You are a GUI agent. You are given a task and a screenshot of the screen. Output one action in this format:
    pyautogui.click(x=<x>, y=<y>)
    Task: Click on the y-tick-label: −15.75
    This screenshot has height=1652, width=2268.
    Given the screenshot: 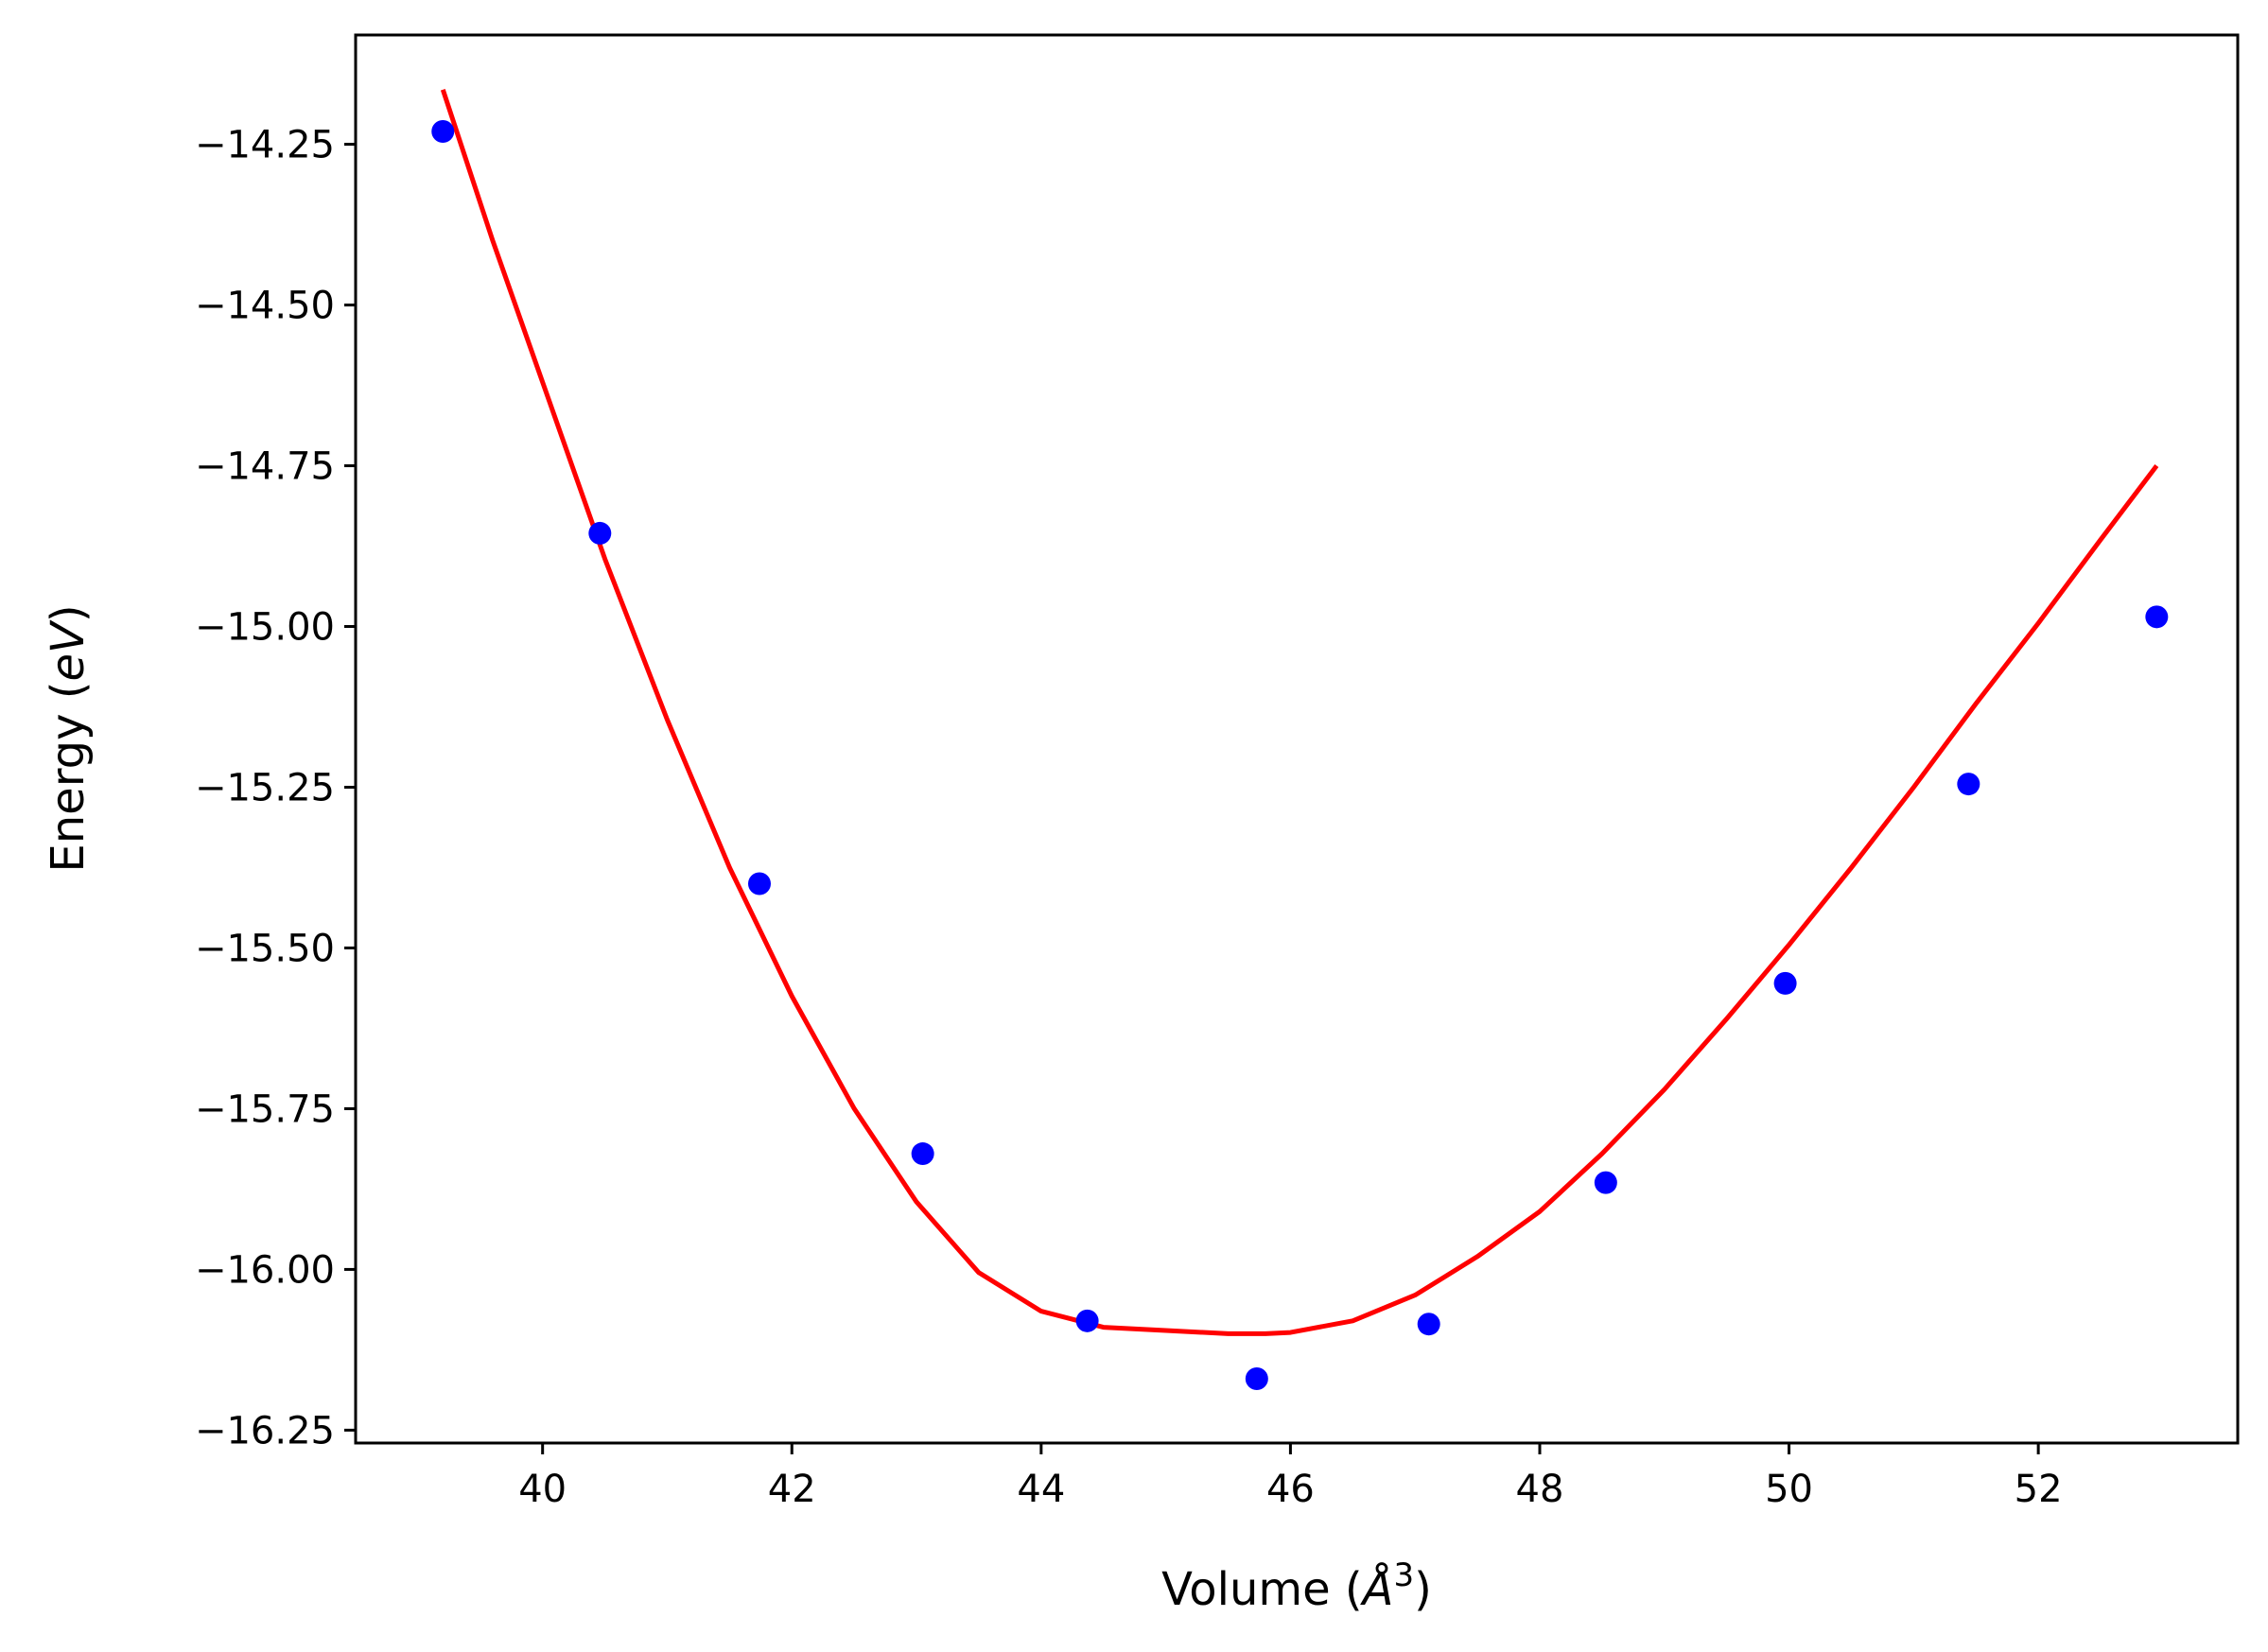 What is the action you would take?
    pyautogui.click(x=265, y=1109)
    